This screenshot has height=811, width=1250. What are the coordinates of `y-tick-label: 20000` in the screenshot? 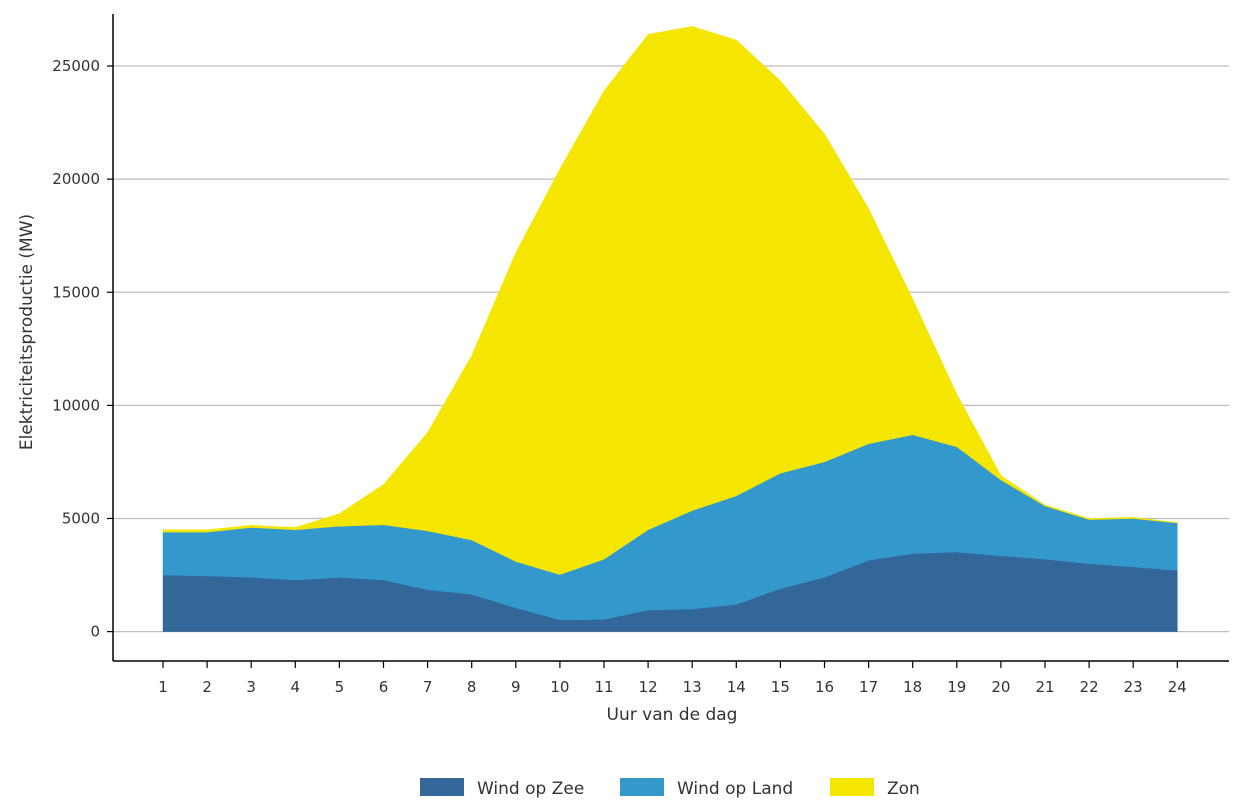 It's located at (76, 179).